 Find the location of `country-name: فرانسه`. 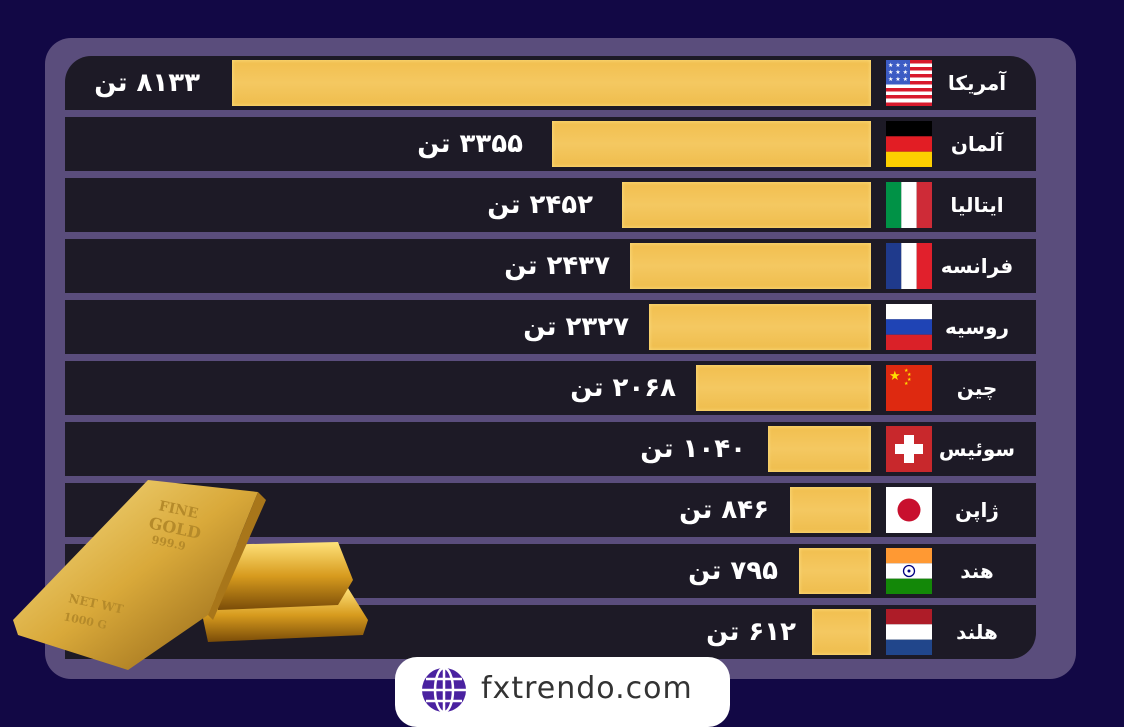

country-name: فرانسه is located at coordinates (977, 266).